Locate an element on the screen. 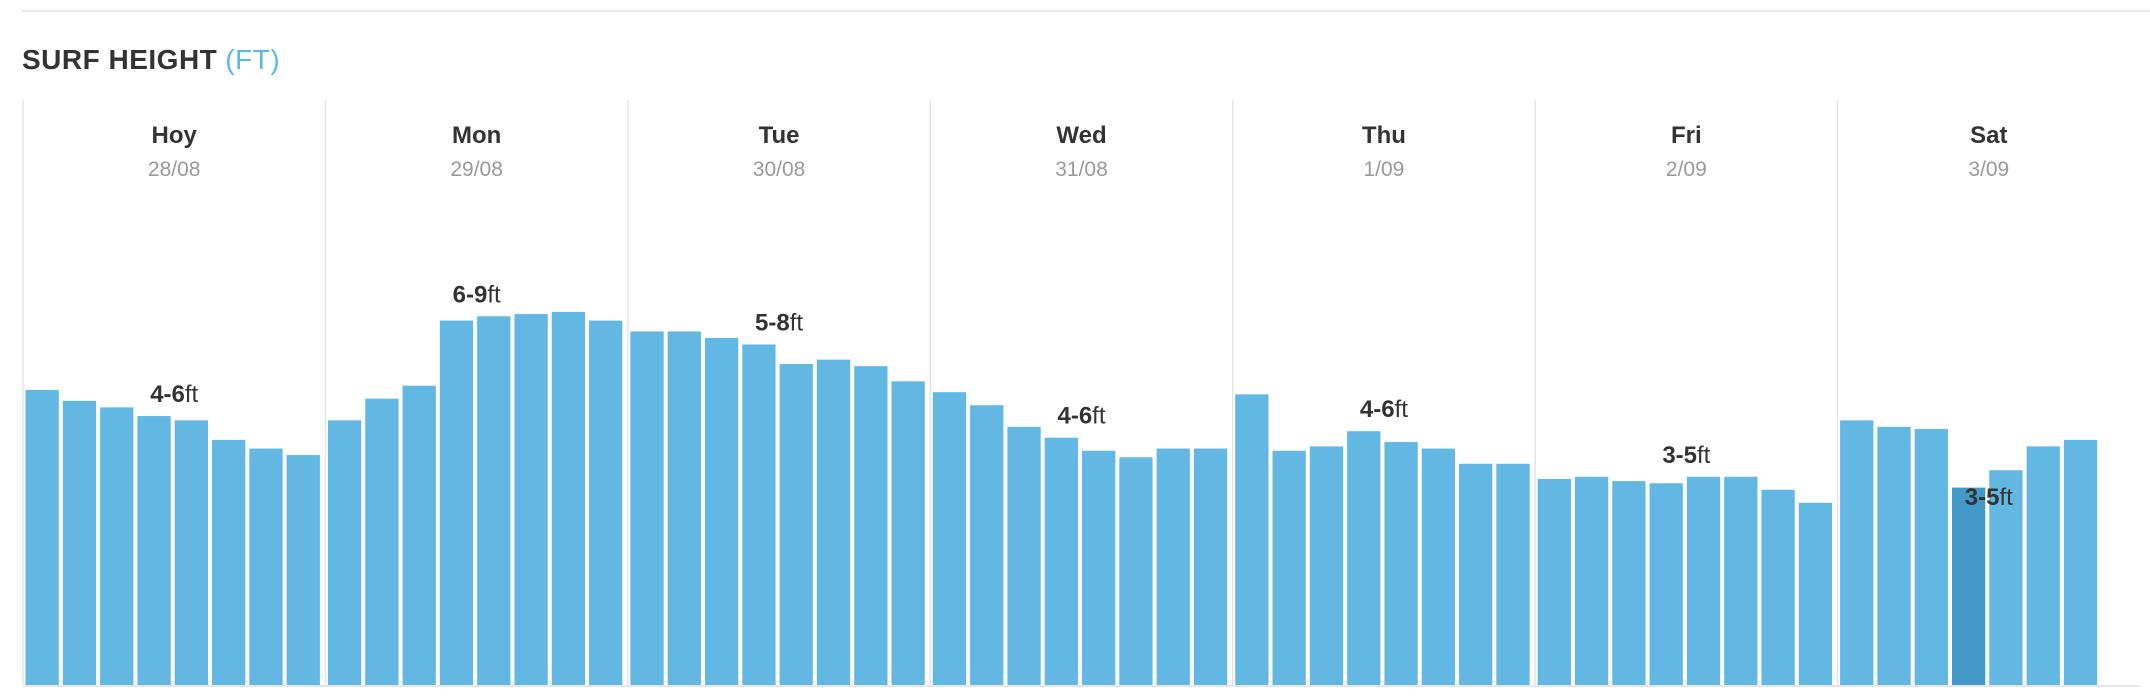  day-date: 30/08 is located at coordinates (779, 169).